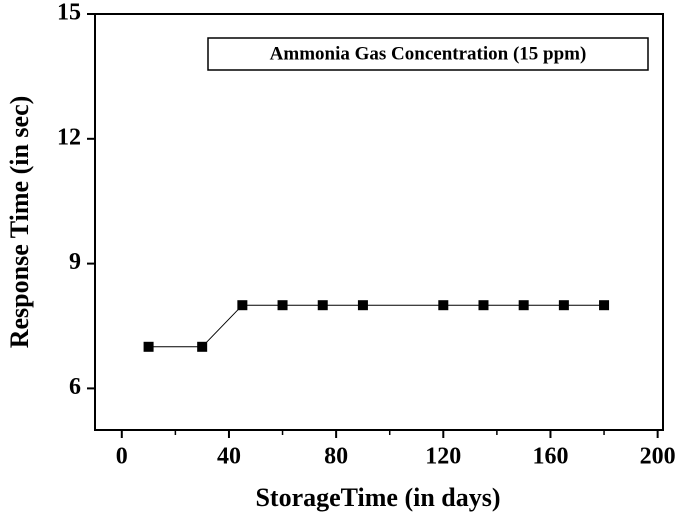 The image size is (685, 523). What do you see at coordinates (19, 222) in the screenshot?
I see `y-axis-label: Response Time (in sec)` at bounding box center [19, 222].